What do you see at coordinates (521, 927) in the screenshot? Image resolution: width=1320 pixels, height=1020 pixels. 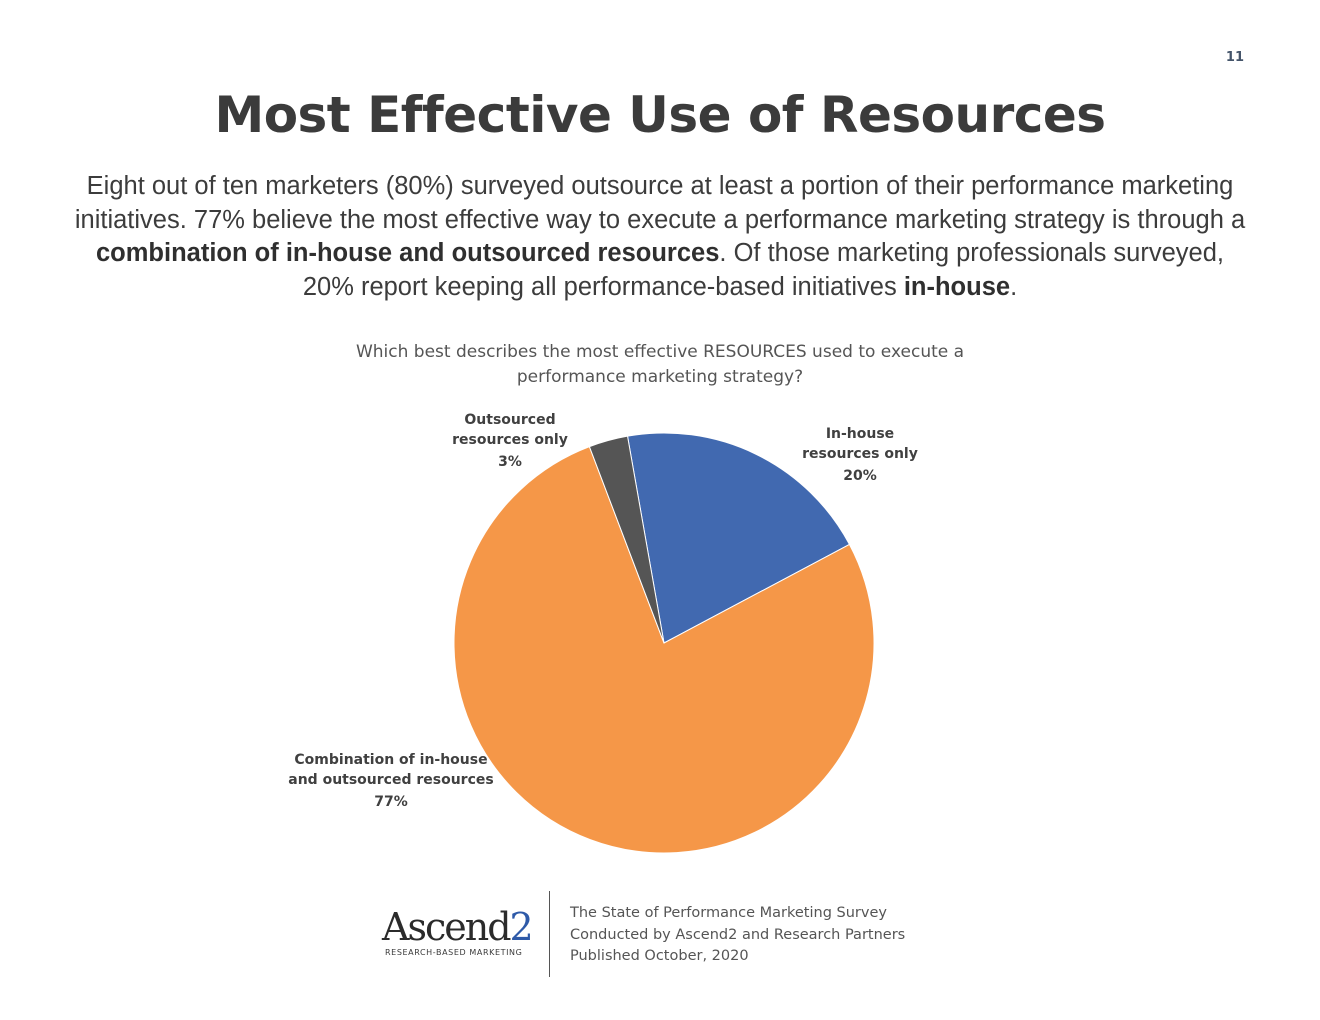 I see `logo-accent: 2` at bounding box center [521, 927].